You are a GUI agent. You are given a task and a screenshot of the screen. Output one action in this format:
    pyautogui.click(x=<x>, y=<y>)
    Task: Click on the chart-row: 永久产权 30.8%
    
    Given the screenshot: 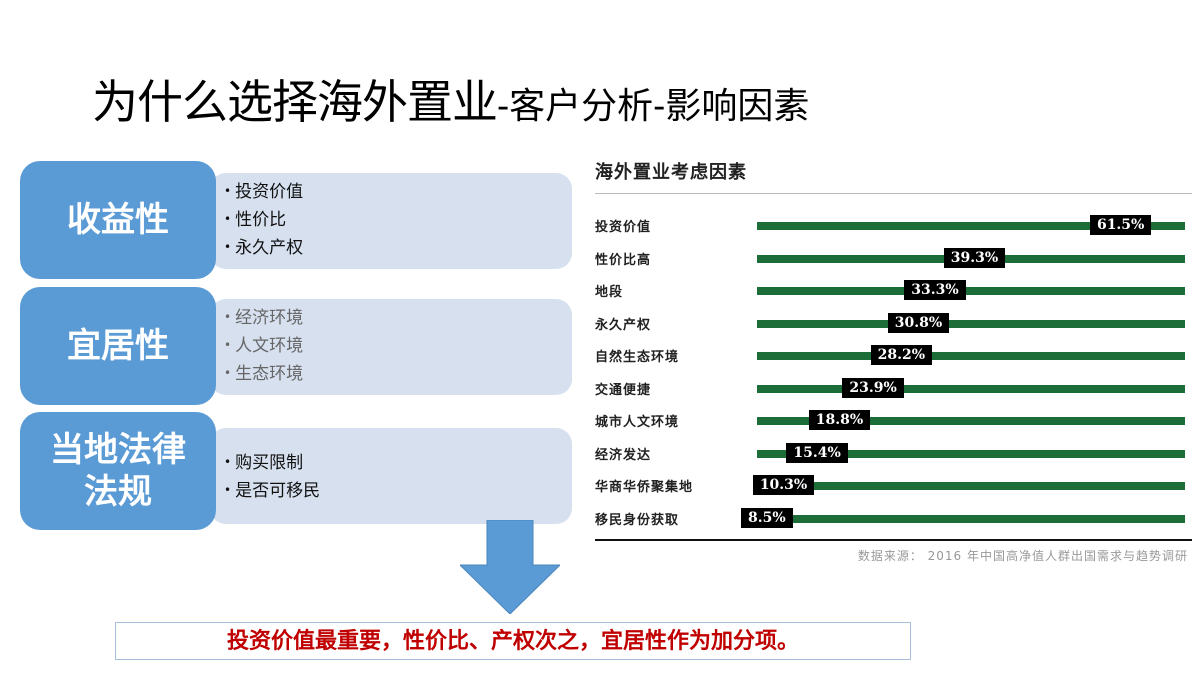 What is the action you would take?
    pyautogui.click(x=893, y=323)
    